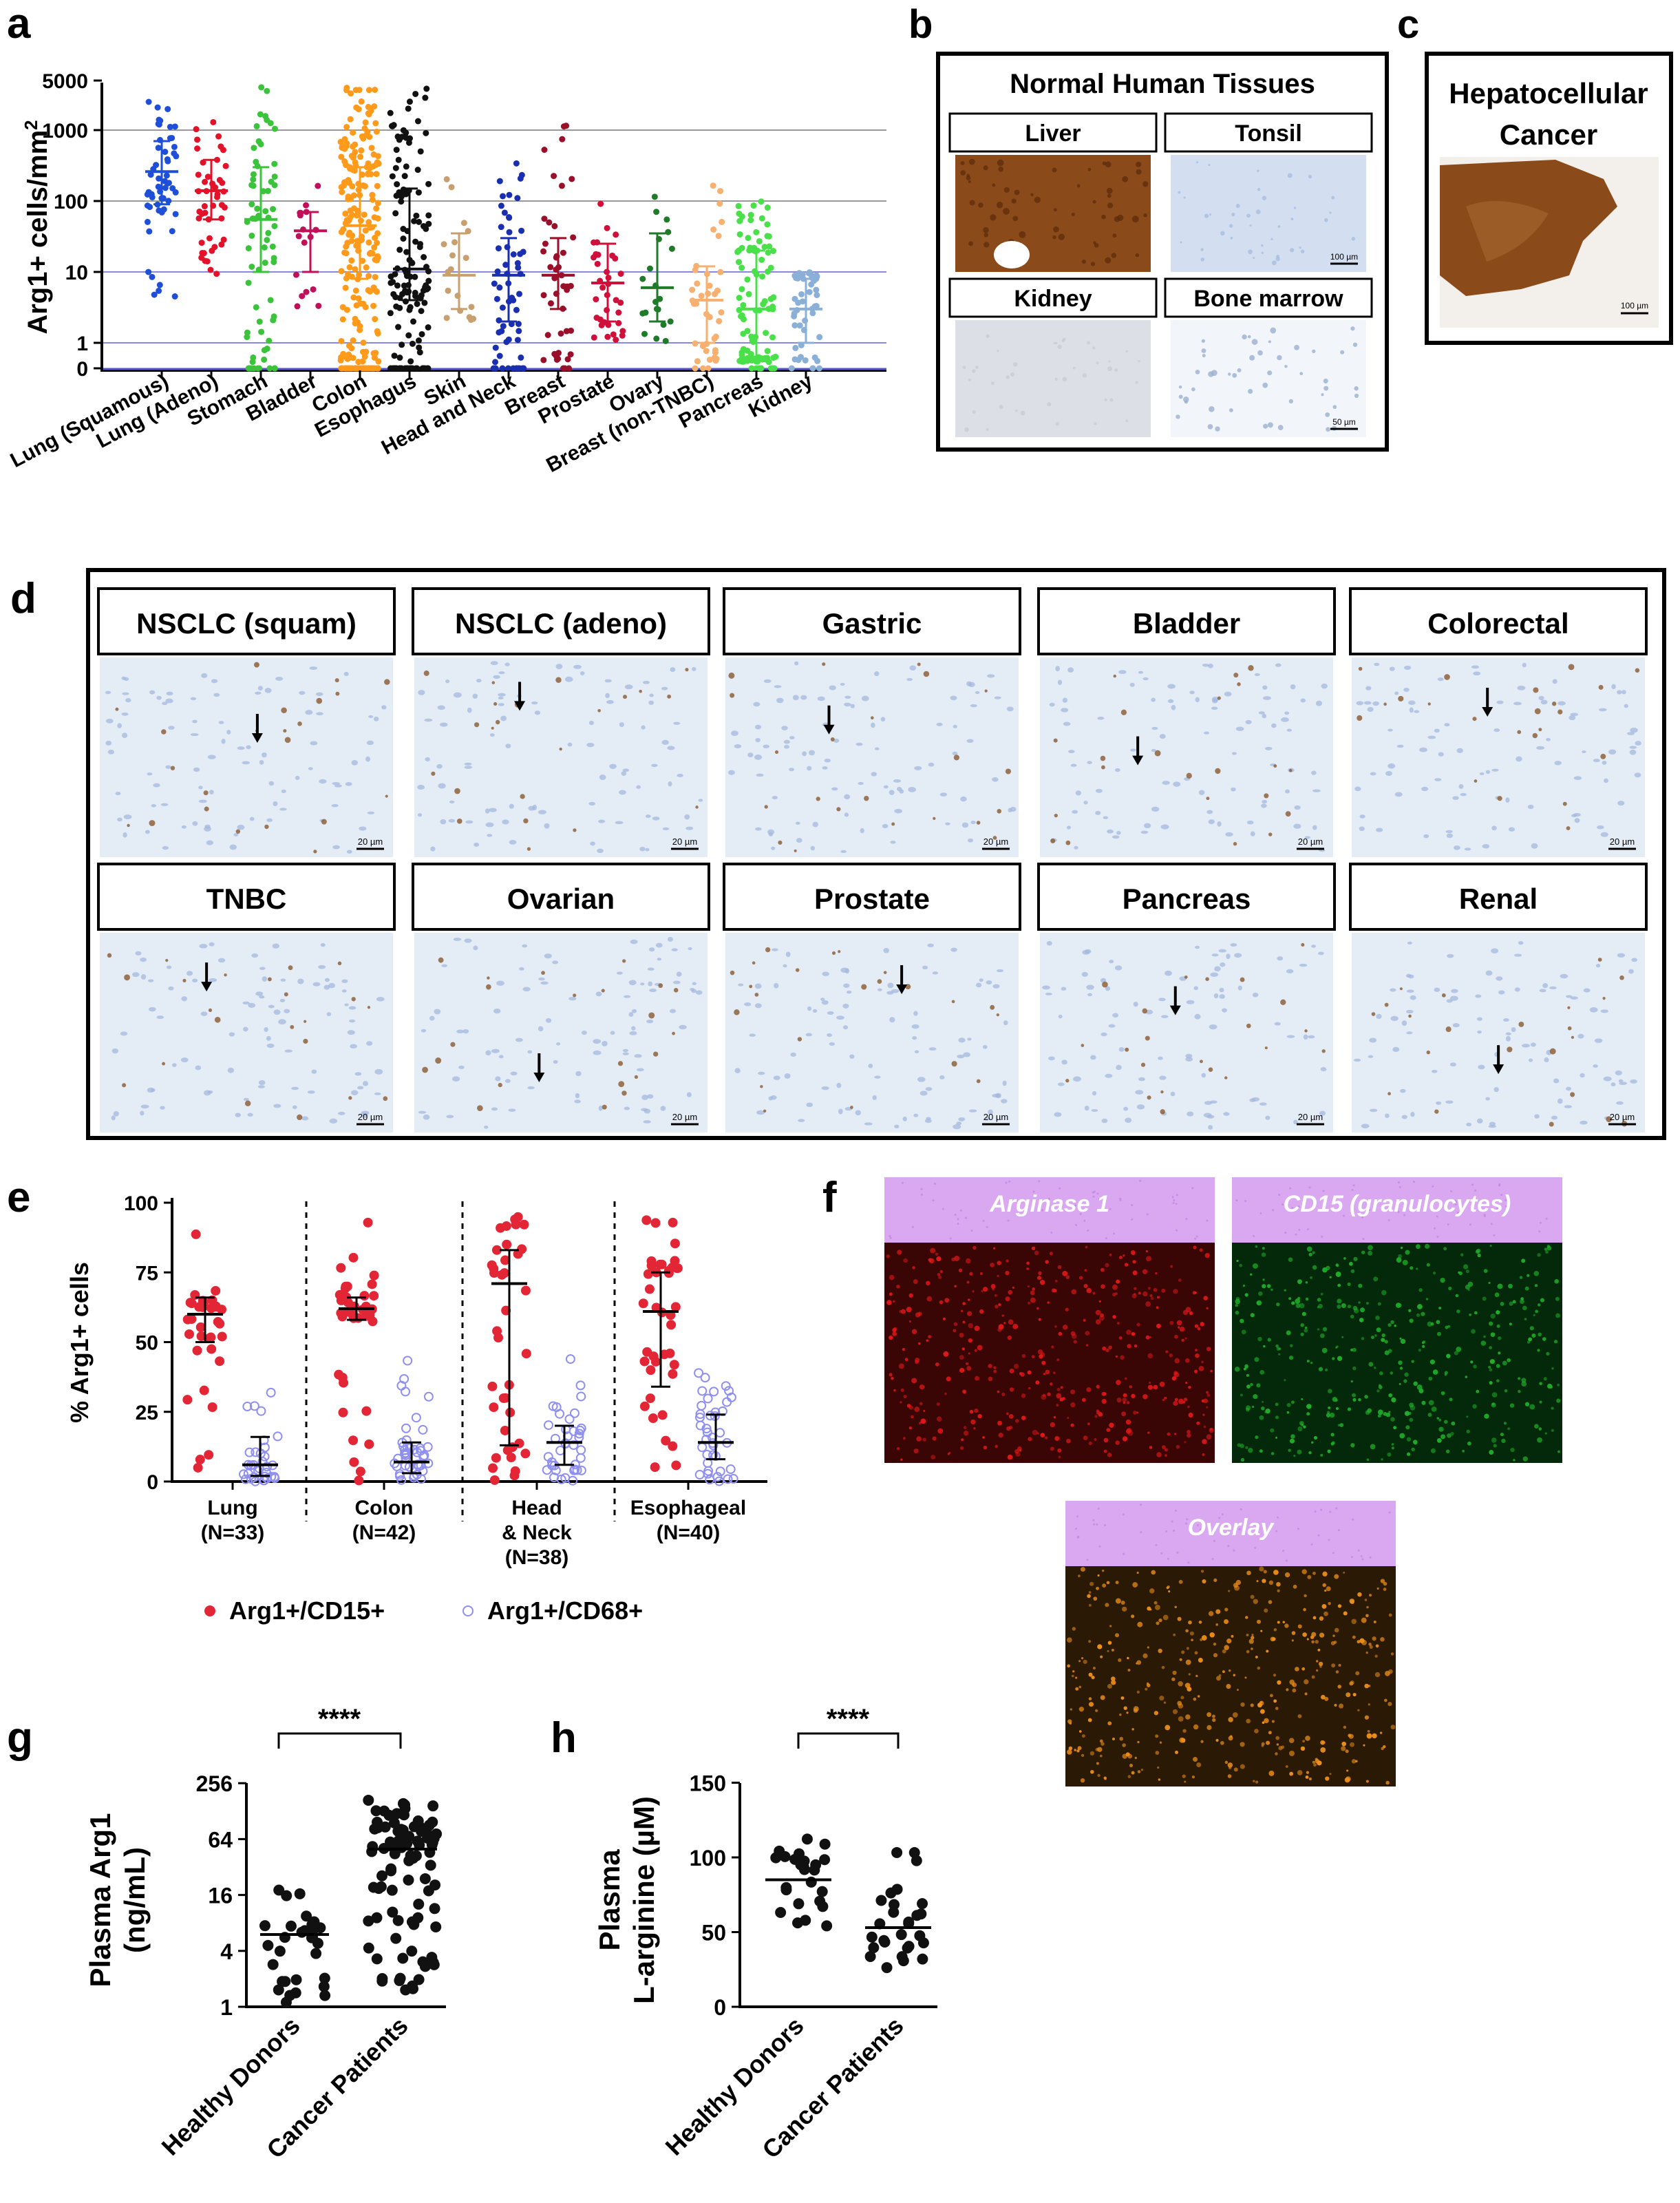  Describe the element at coordinates (1049, 1204) in the screenshot. I see `panel-f-label: Arginase 1` at that location.